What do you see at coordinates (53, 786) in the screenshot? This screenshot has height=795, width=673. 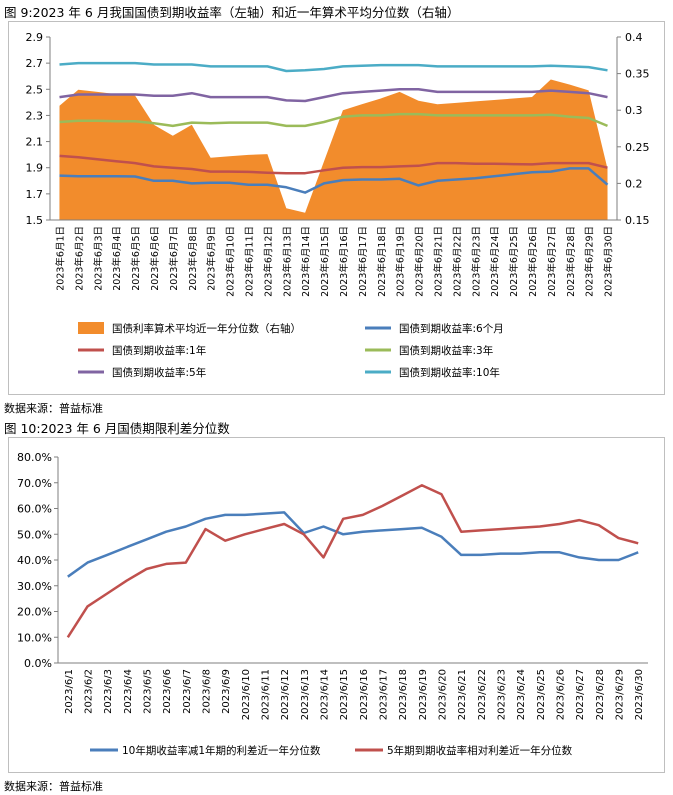 I see `fig10-source: 数据来源：普益标准` at bounding box center [53, 786].